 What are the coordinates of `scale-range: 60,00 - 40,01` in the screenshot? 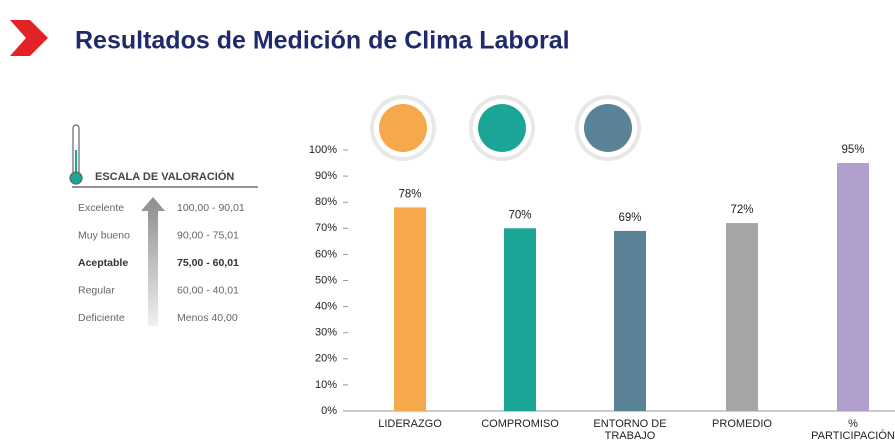 It's located at (208, 290).